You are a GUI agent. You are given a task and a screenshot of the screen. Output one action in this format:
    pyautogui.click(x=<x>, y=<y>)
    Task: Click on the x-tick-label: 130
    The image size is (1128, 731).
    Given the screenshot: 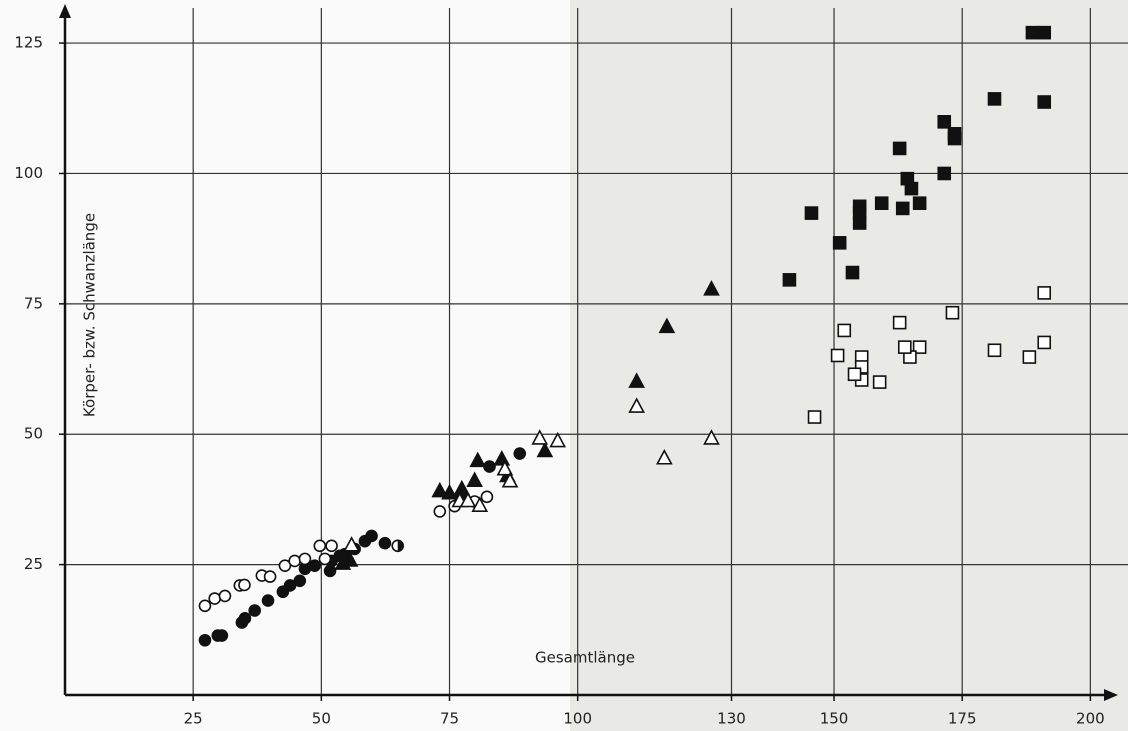 What is the action you would take?
    pyautogui.click(x=731, y=719)
    